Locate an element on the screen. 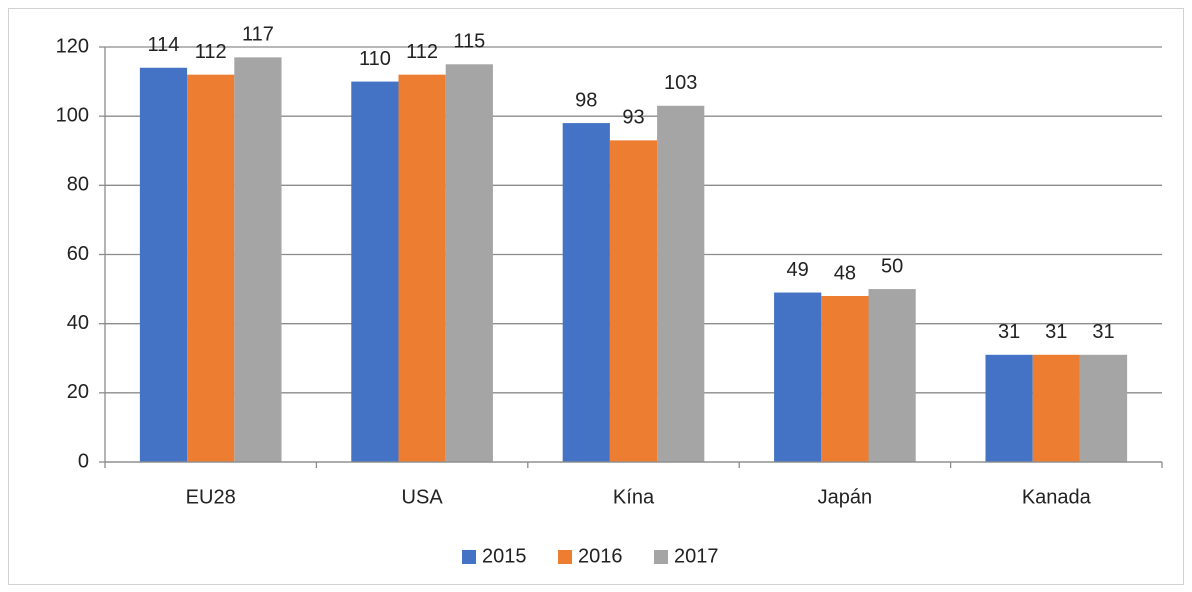 Image resolution: width=1192 pixels, height=592 pixels. y-tick-label: 60 is located at coordinates (78, 254).